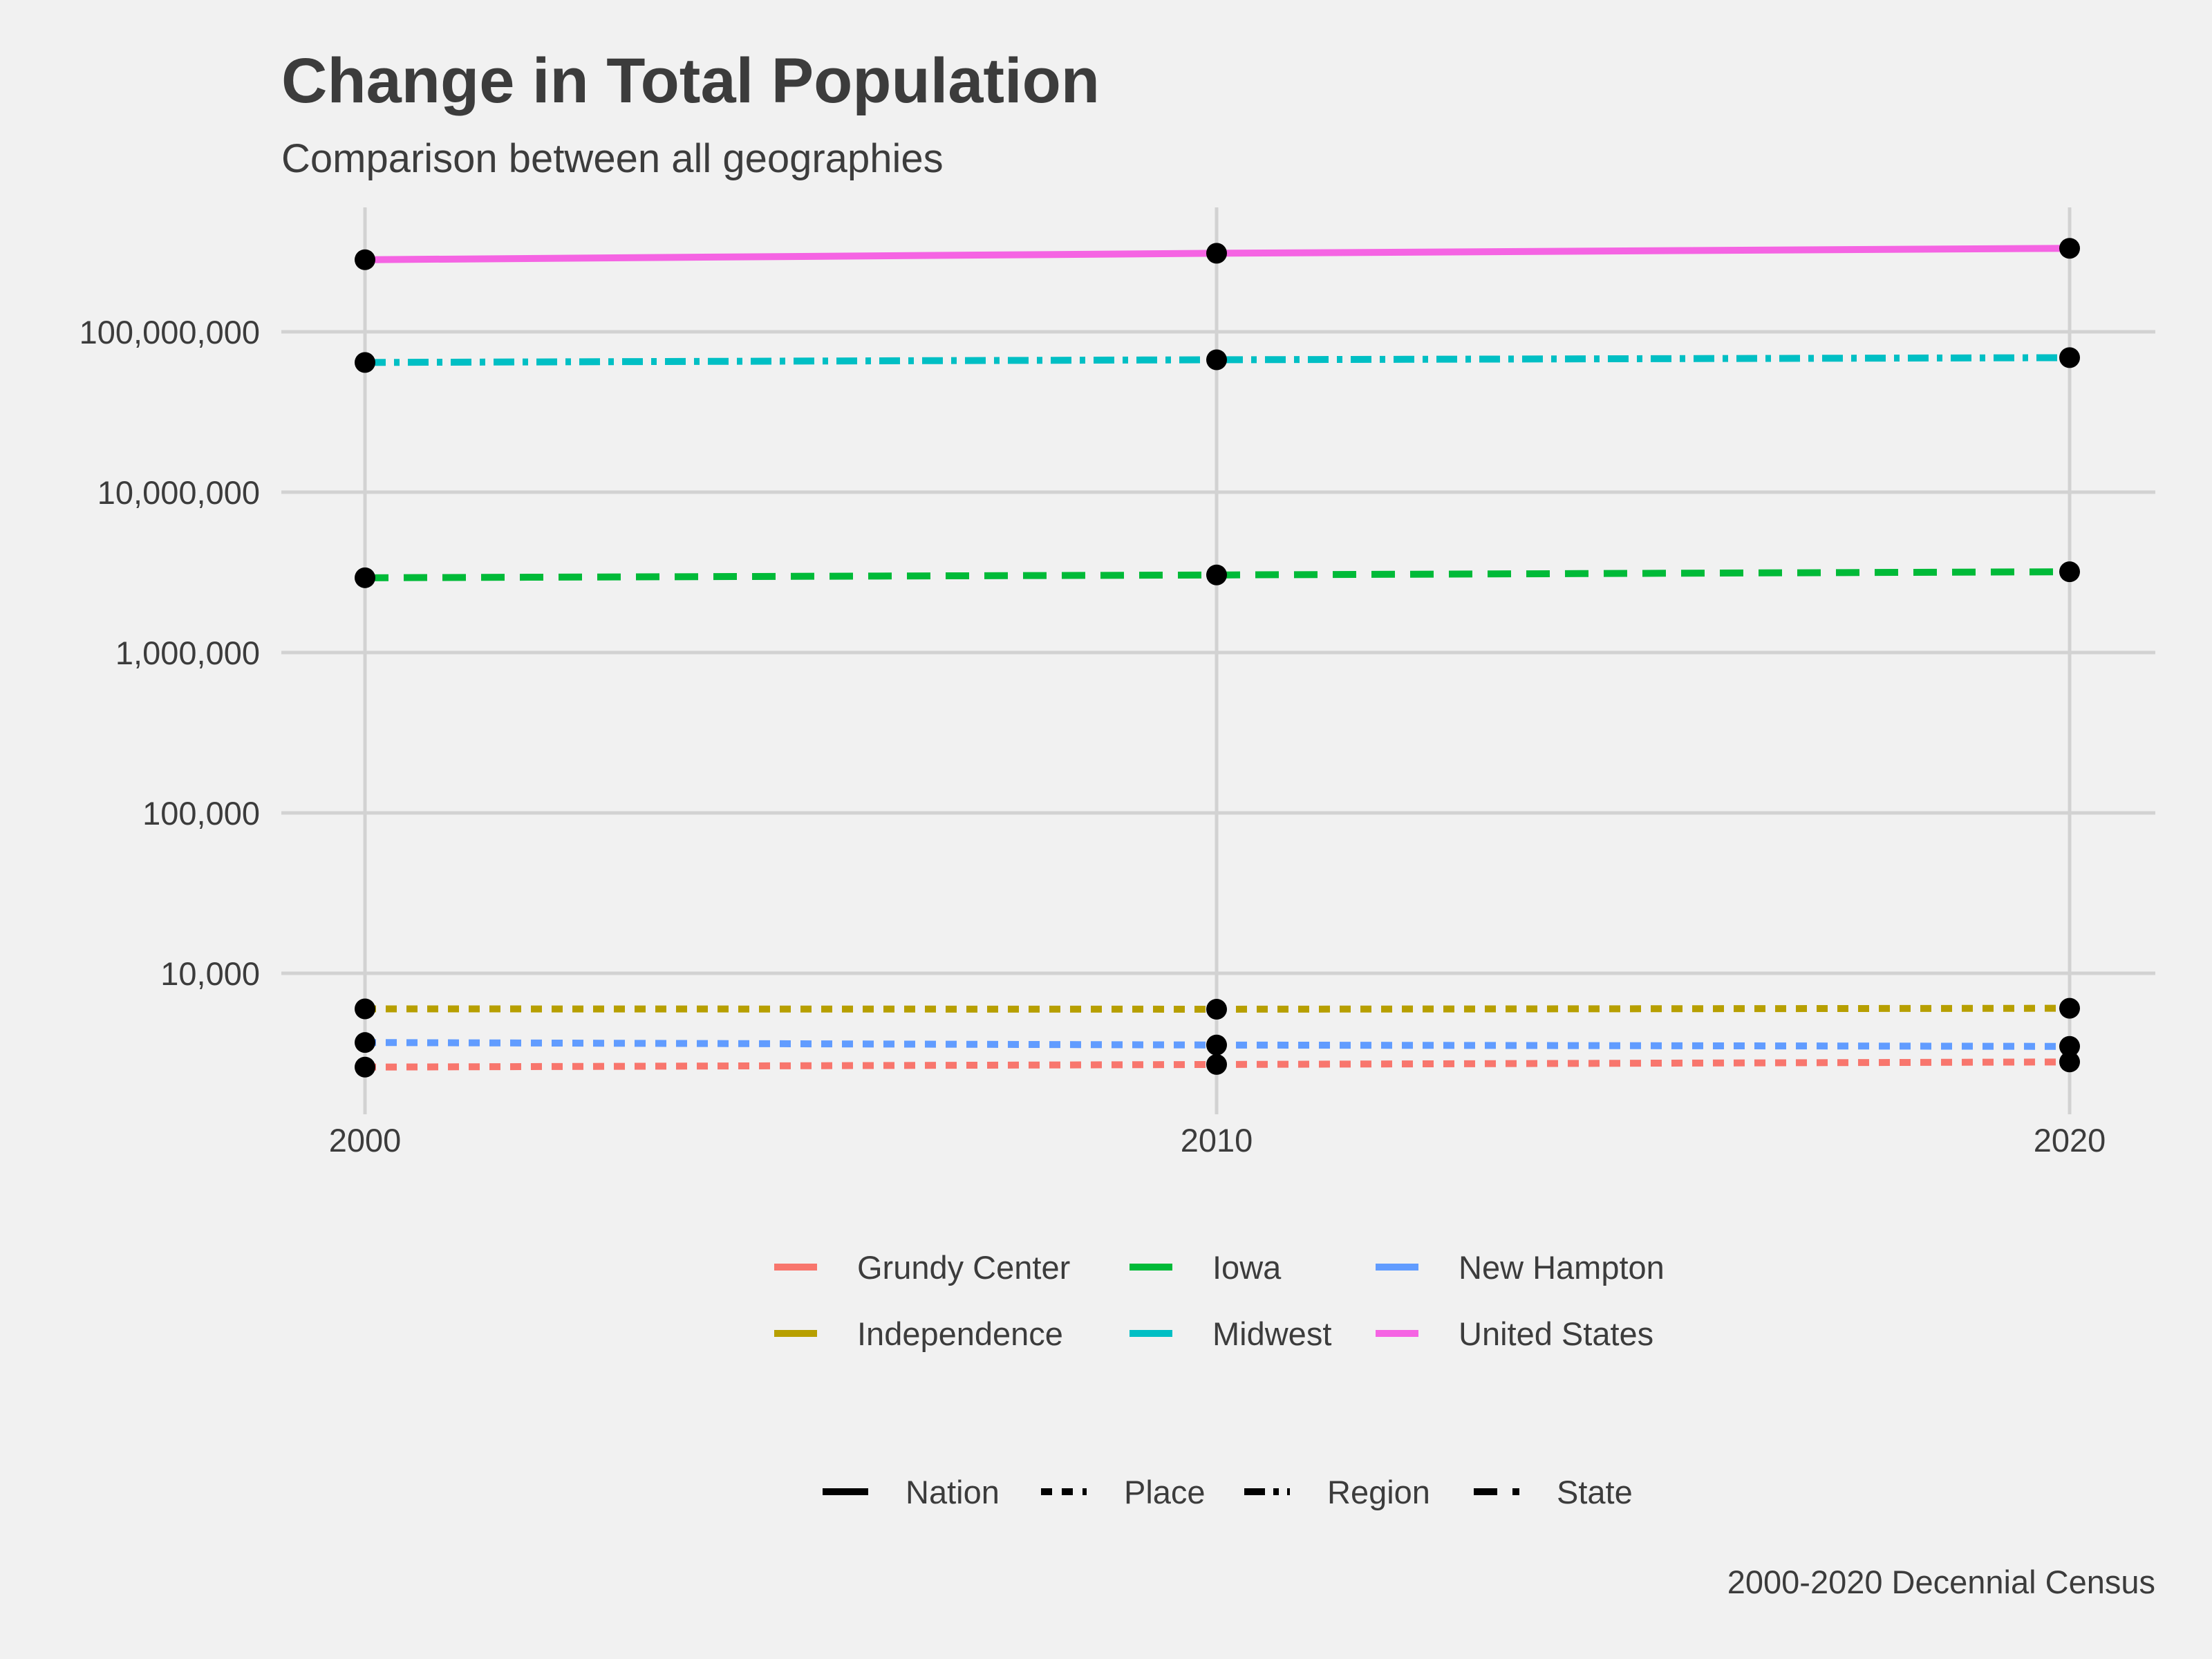  I want to click on legend-label: New Hampton, so click(1562, 1267).